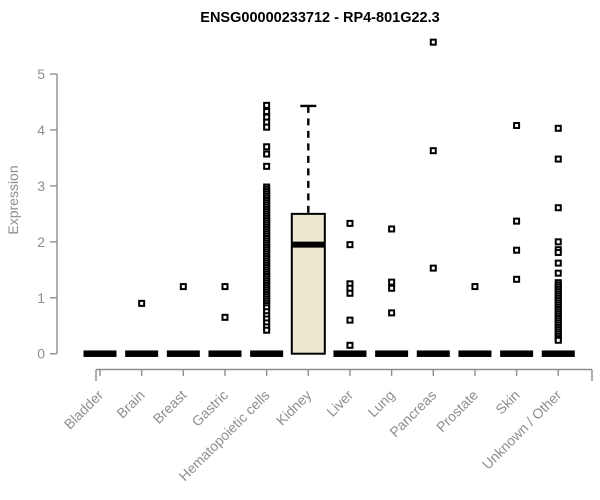 This screenshot has height=500, width=600. I want to click on x-category-label: Kidney, so click(294, 408).